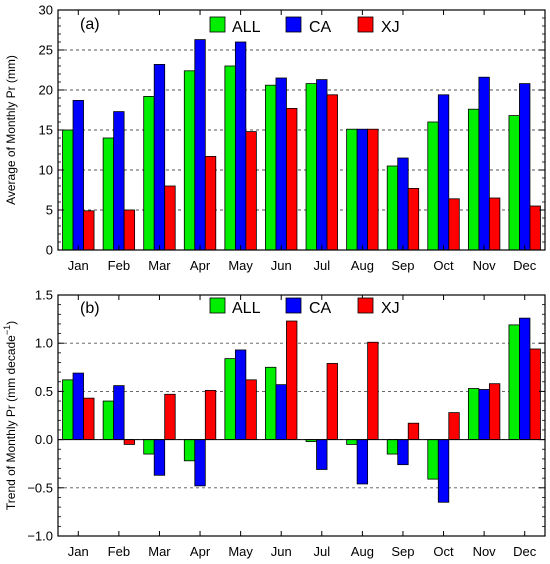 This screenshot has height=564, width=550. What do you see at coordinates (40, 487) in the screenshot?
I see `y-tick-label: −0.5` at bounding box center [40, 487].